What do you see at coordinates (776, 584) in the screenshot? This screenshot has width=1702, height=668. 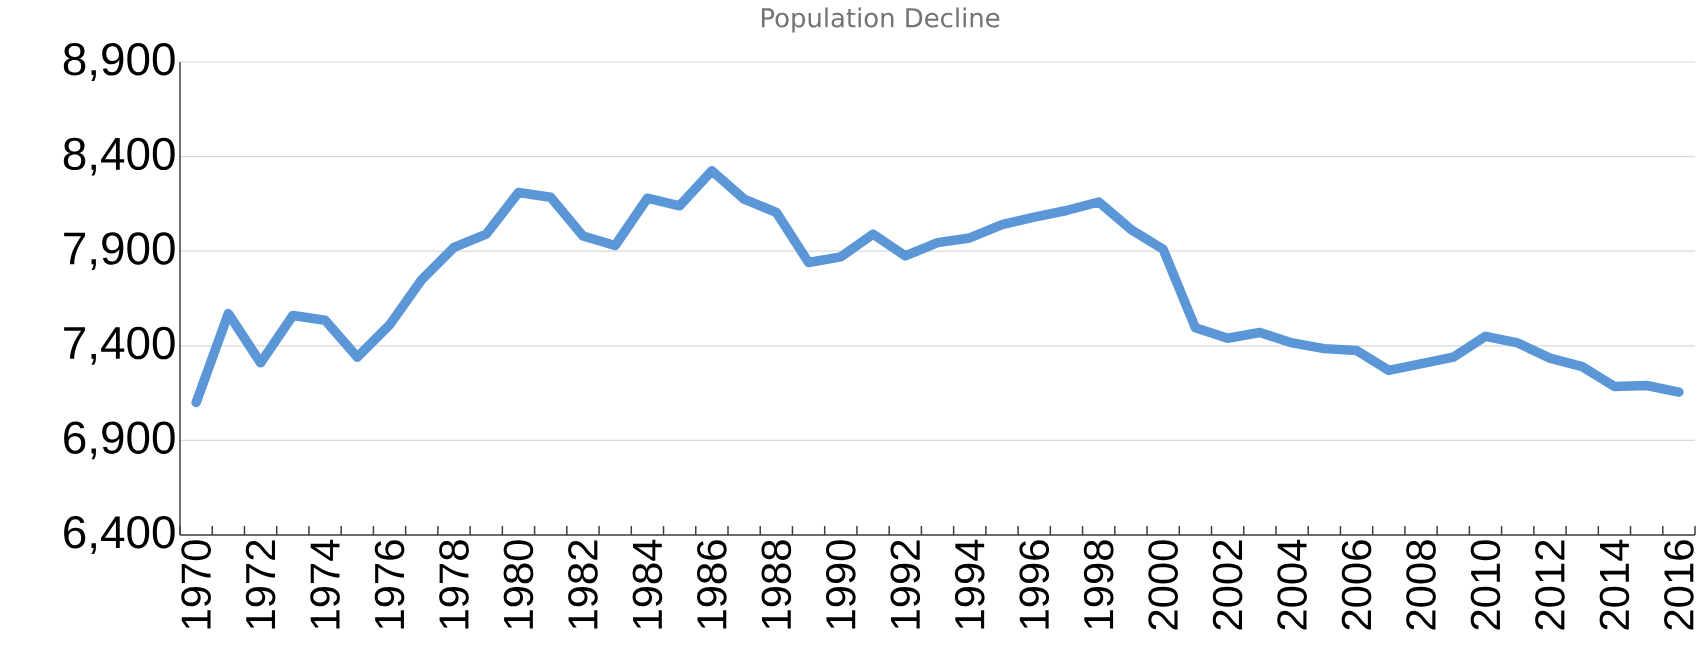 I see `x-tick-label: 1988` at bounding box center [776, 584].